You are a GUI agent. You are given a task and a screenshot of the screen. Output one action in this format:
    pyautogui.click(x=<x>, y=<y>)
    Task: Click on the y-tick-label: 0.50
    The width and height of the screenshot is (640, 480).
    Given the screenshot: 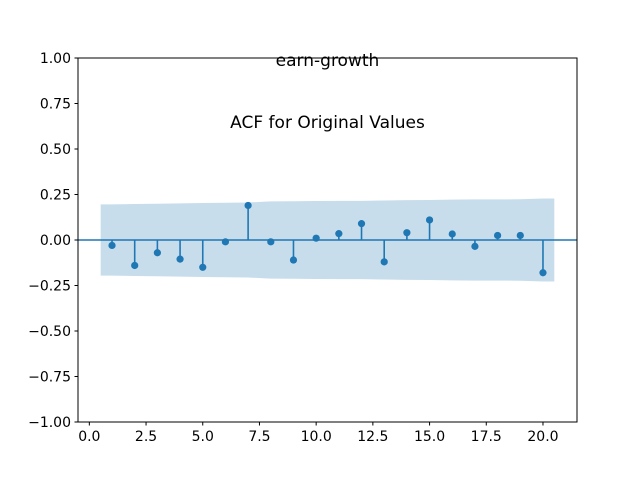 What is the action you would take?
    pyautogui.click(x=55, y=150)
    